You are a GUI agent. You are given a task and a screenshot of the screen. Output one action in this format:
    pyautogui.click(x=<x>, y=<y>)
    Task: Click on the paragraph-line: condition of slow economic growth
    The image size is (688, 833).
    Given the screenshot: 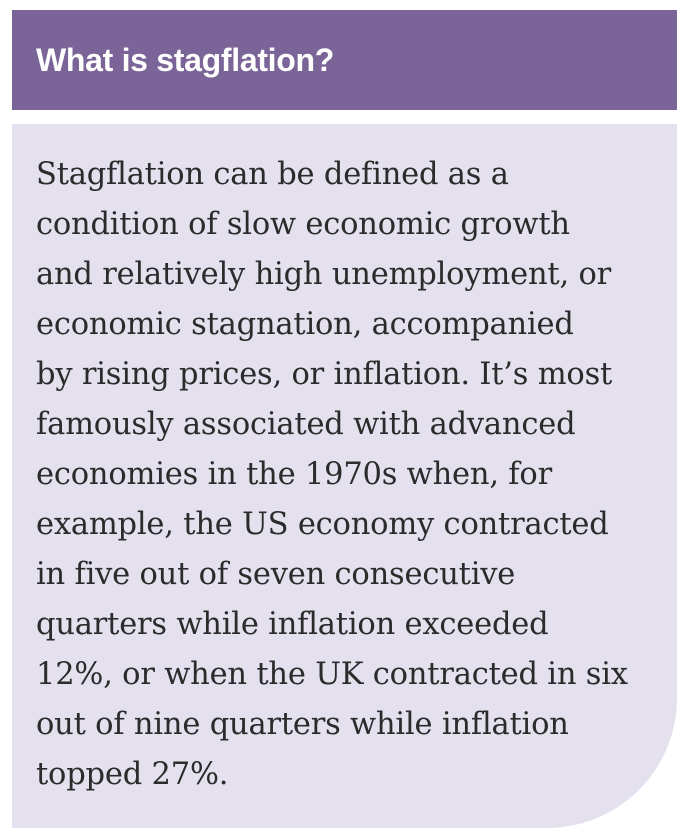 What is the action you would take?
    pyautogui.click(x=303, y=224)
    